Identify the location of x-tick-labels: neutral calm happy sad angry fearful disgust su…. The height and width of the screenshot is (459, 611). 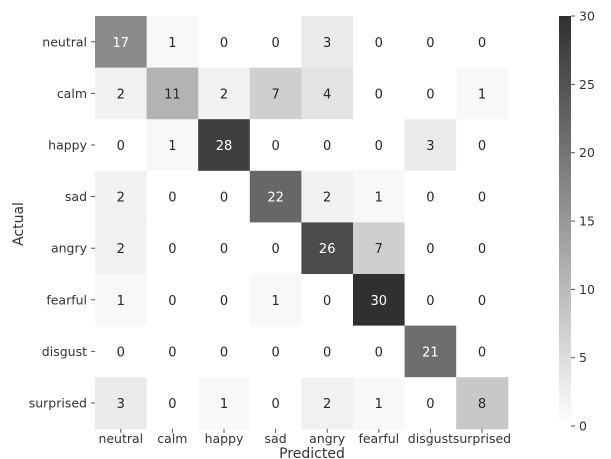
(304, 437).